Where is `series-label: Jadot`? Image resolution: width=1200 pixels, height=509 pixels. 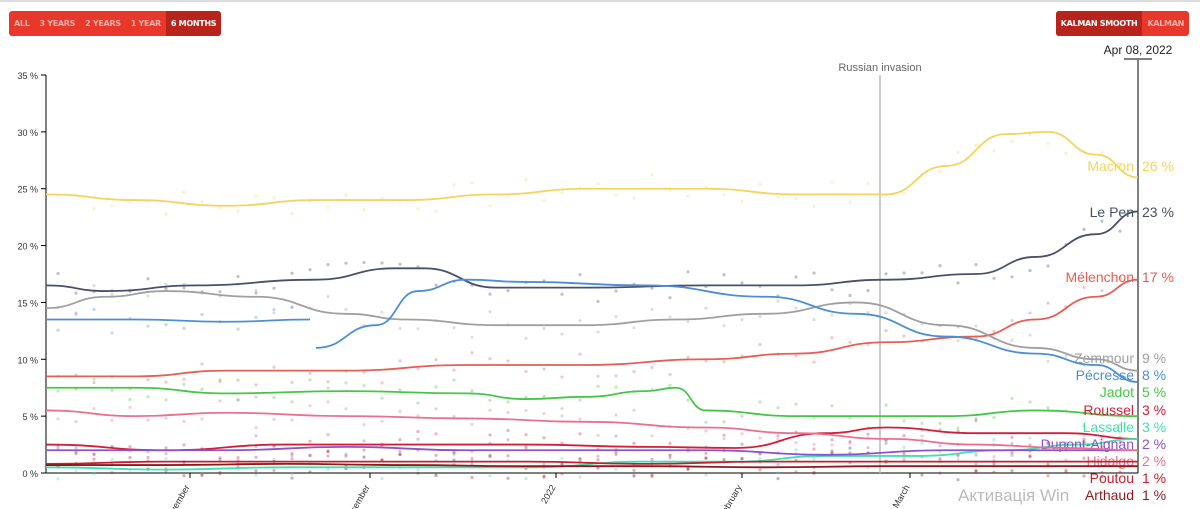
series-label: Jadot is located at coordinates (1117, 392).